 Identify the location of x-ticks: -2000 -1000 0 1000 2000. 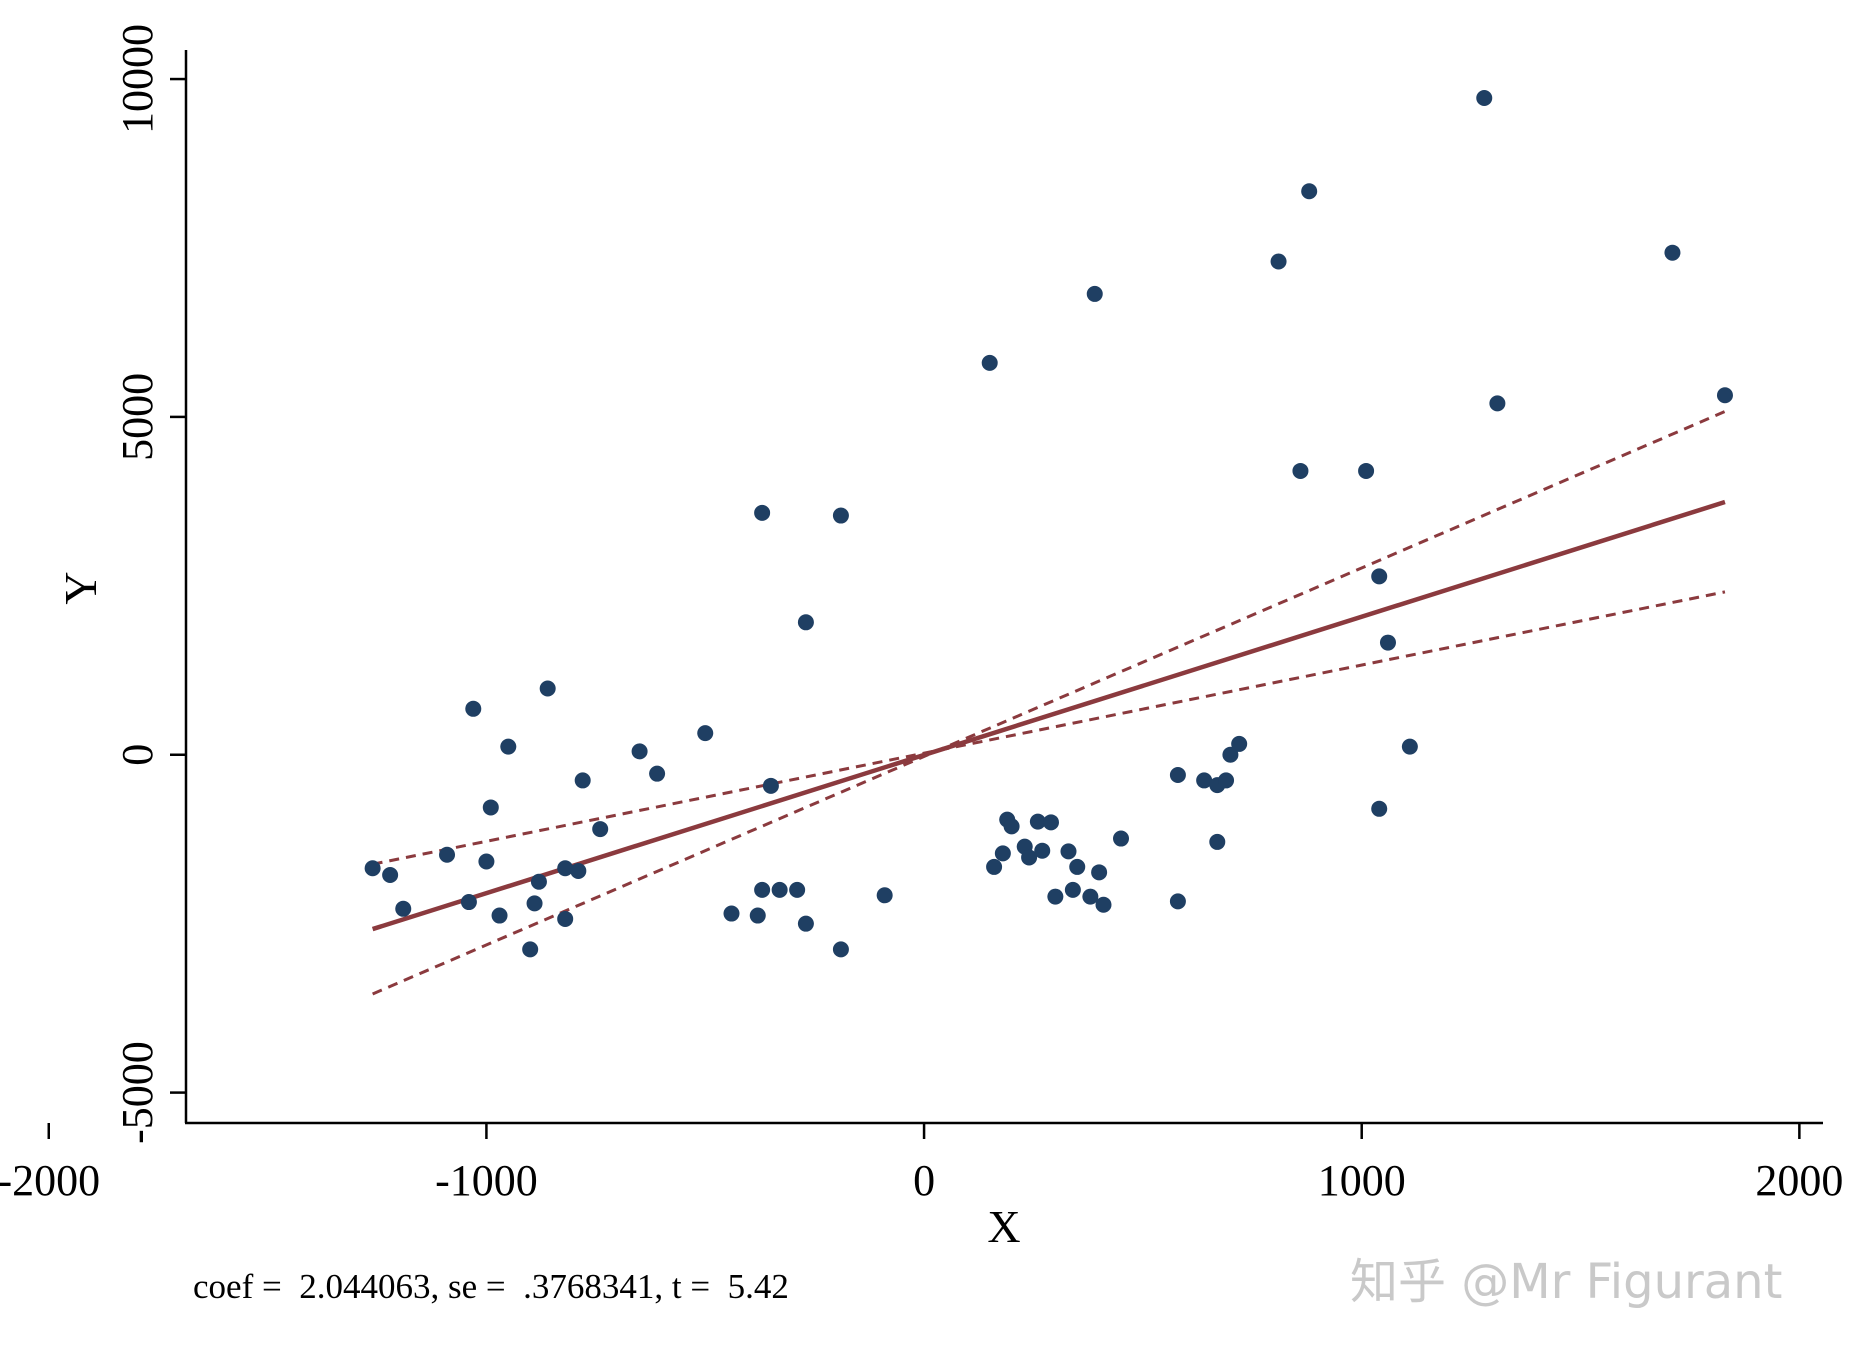
(921, 1164).